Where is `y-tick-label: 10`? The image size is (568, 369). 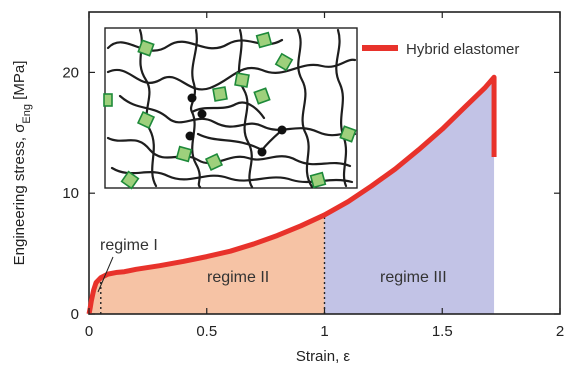 y-tick-label: 10 is located at coordinates (70, 193).